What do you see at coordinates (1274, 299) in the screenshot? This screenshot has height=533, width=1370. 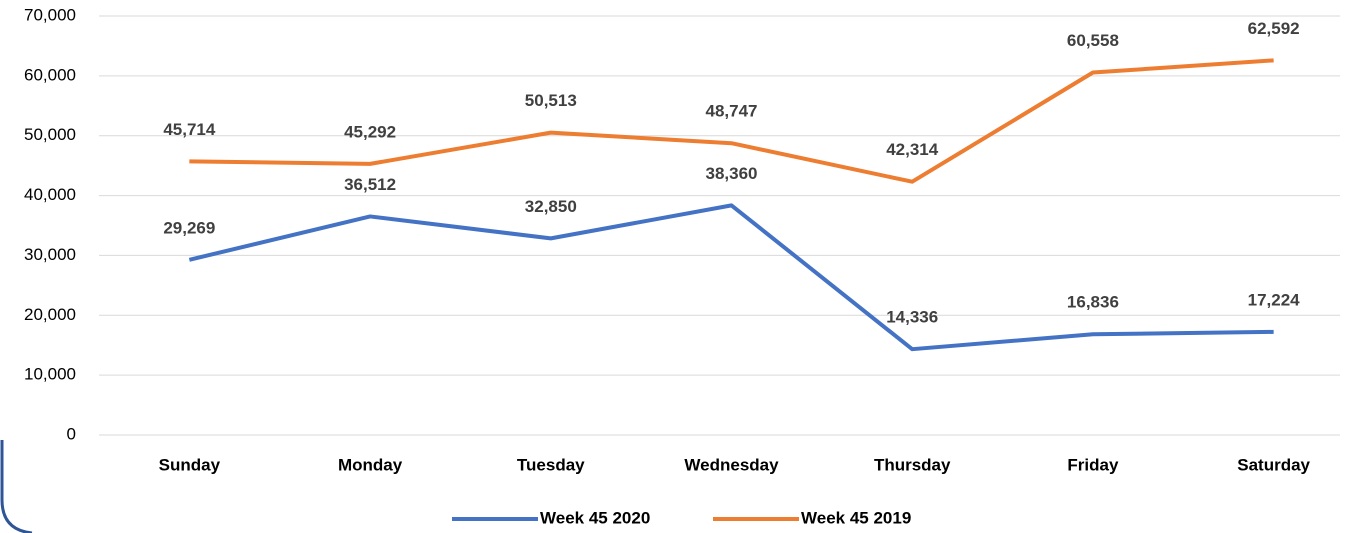 I see `data-label: 17,224` at bounding box center [1274, 299].